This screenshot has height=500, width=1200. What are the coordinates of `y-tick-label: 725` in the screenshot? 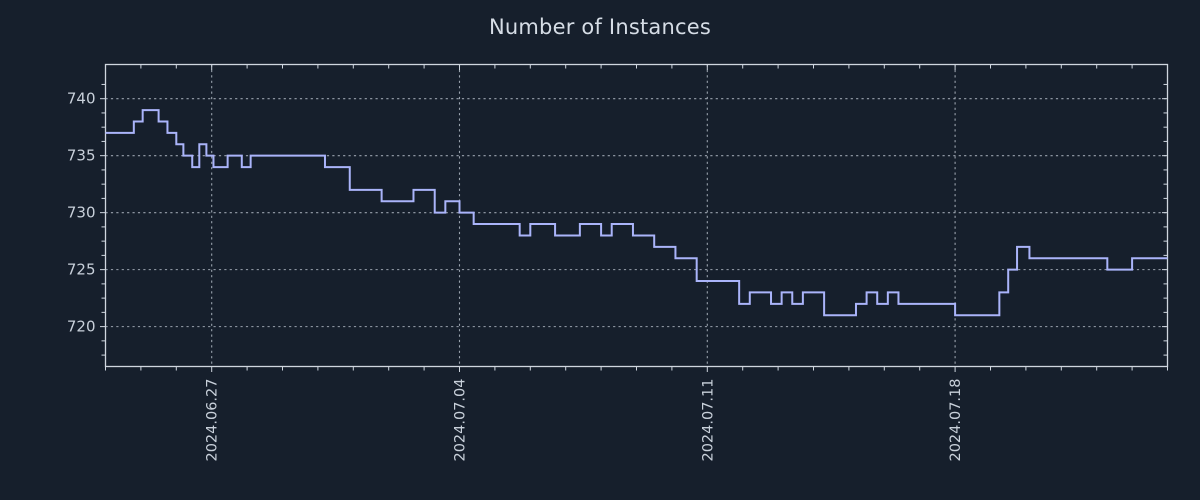 It's located at (81, 270).